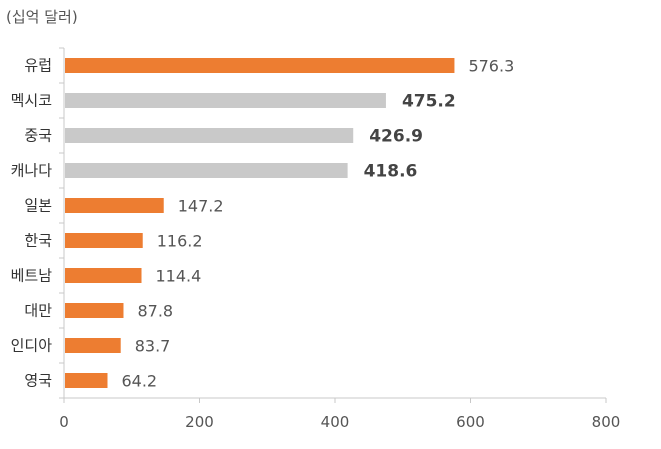 This screenshot has width=661, height=449. I want to click on data-label: 64.2, so click(139, 381).